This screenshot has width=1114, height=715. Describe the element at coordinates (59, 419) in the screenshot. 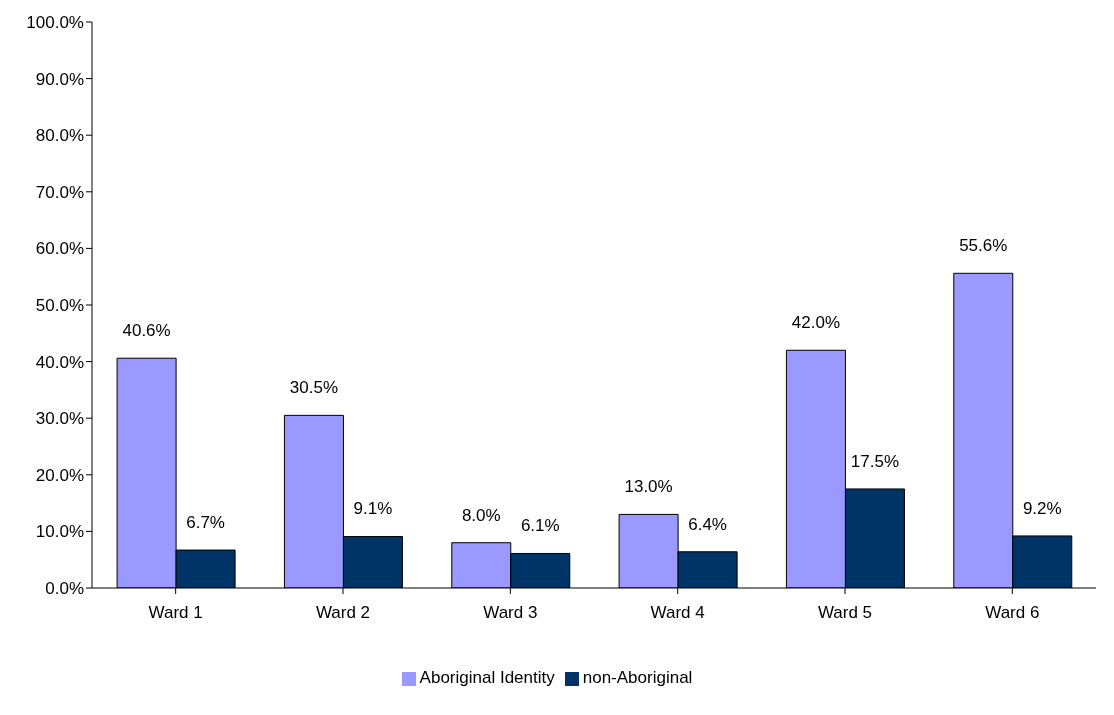

I see `y-tick-label: 30.0%` at that location.